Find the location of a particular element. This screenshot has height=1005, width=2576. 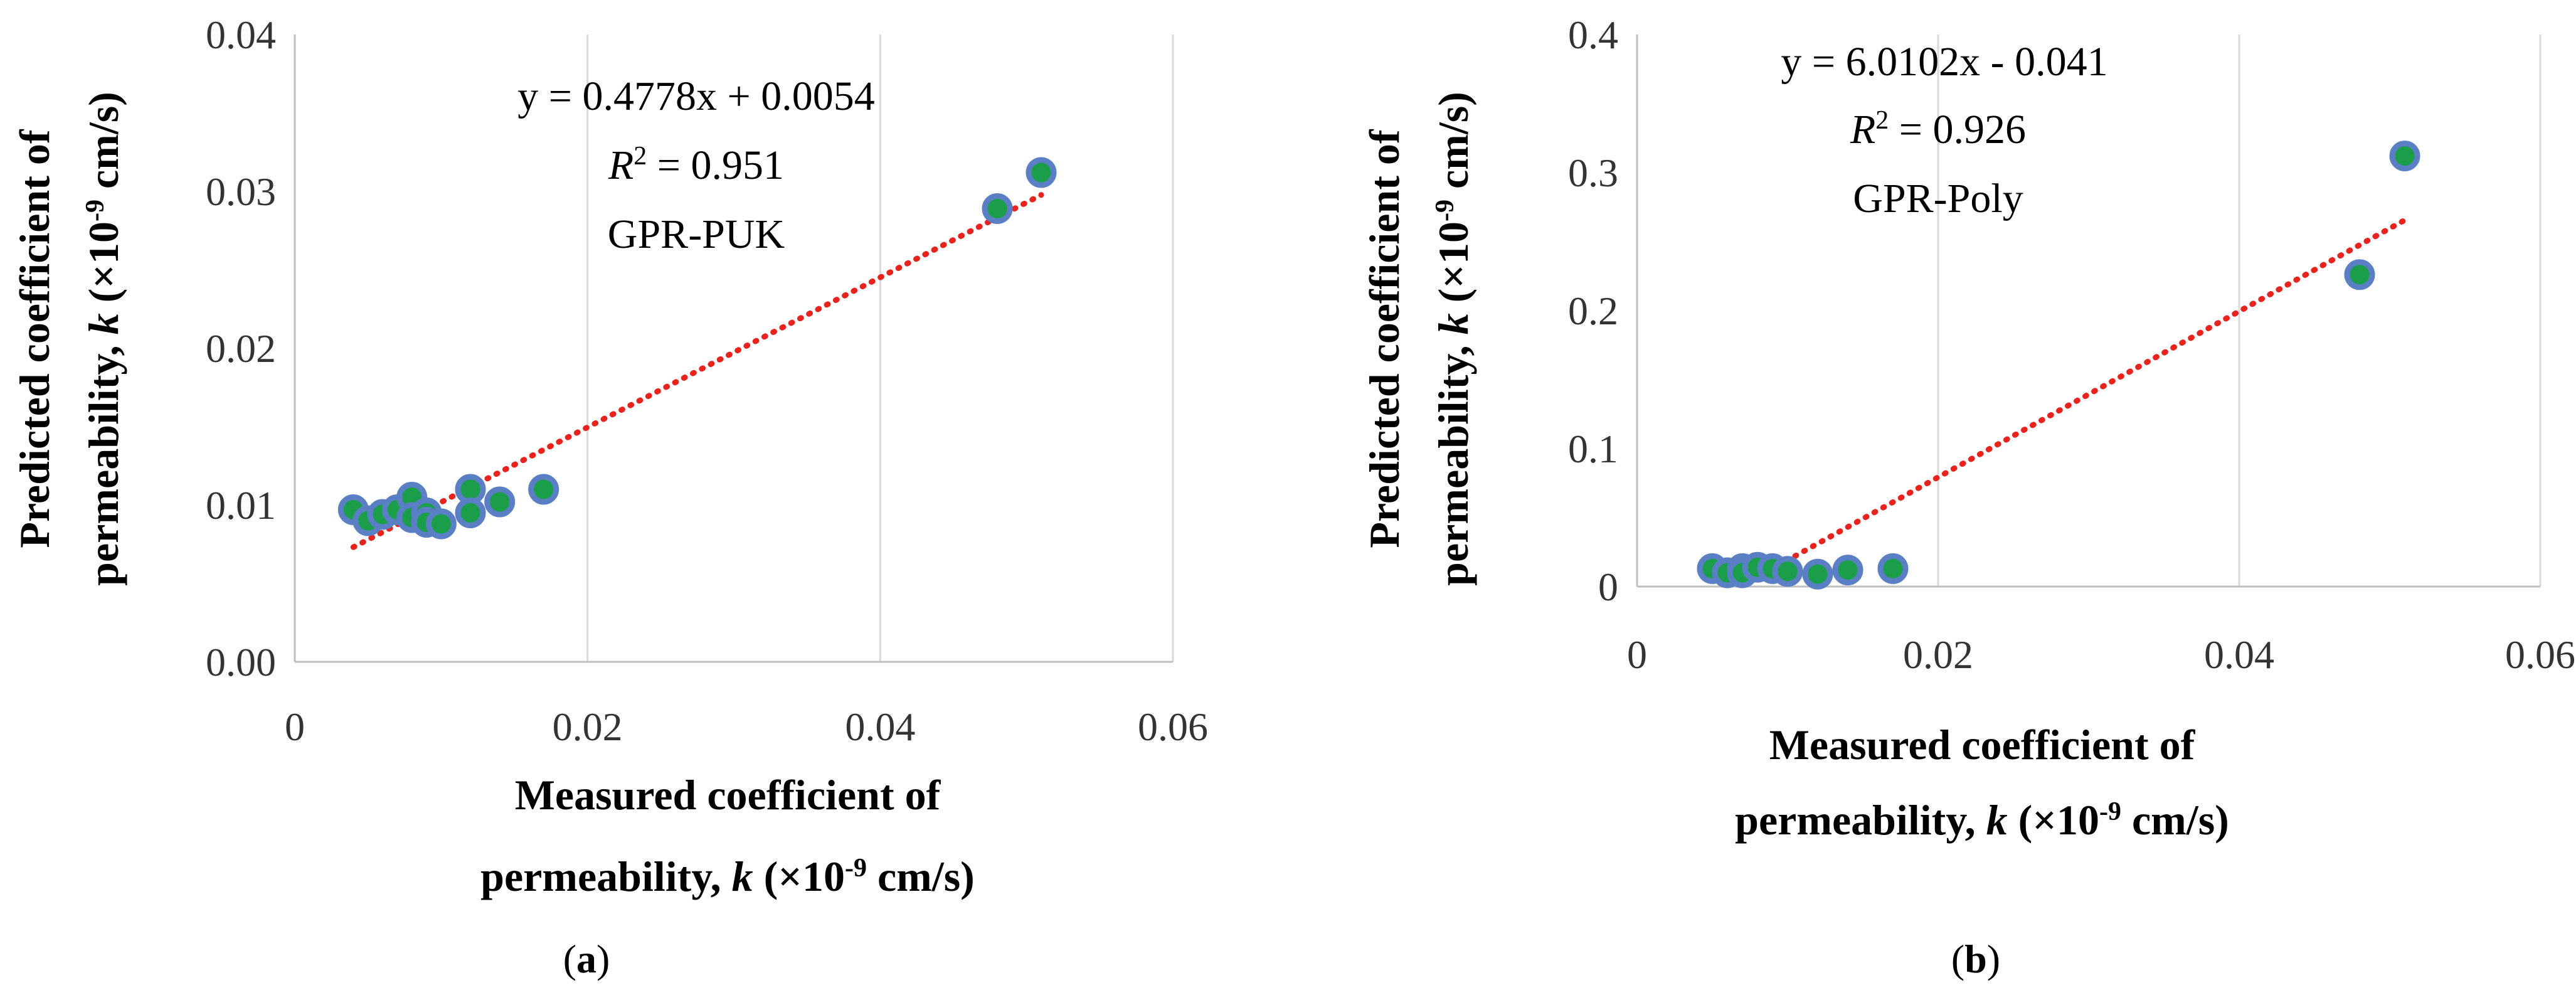

y-title-a-mid: (×10 is located at coordinates (103, 267).